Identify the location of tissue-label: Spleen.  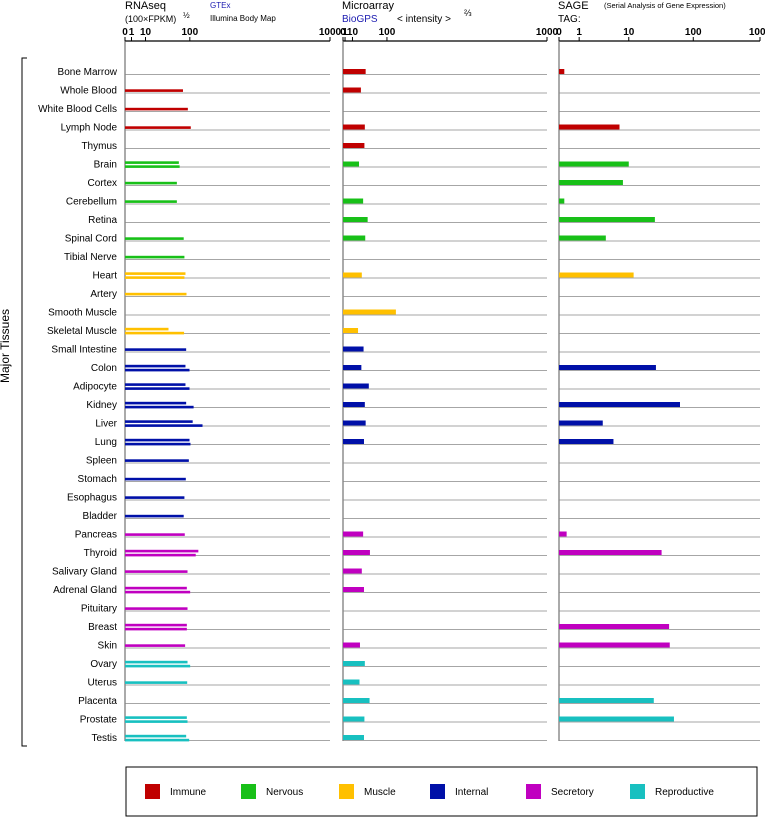
(101, 461).